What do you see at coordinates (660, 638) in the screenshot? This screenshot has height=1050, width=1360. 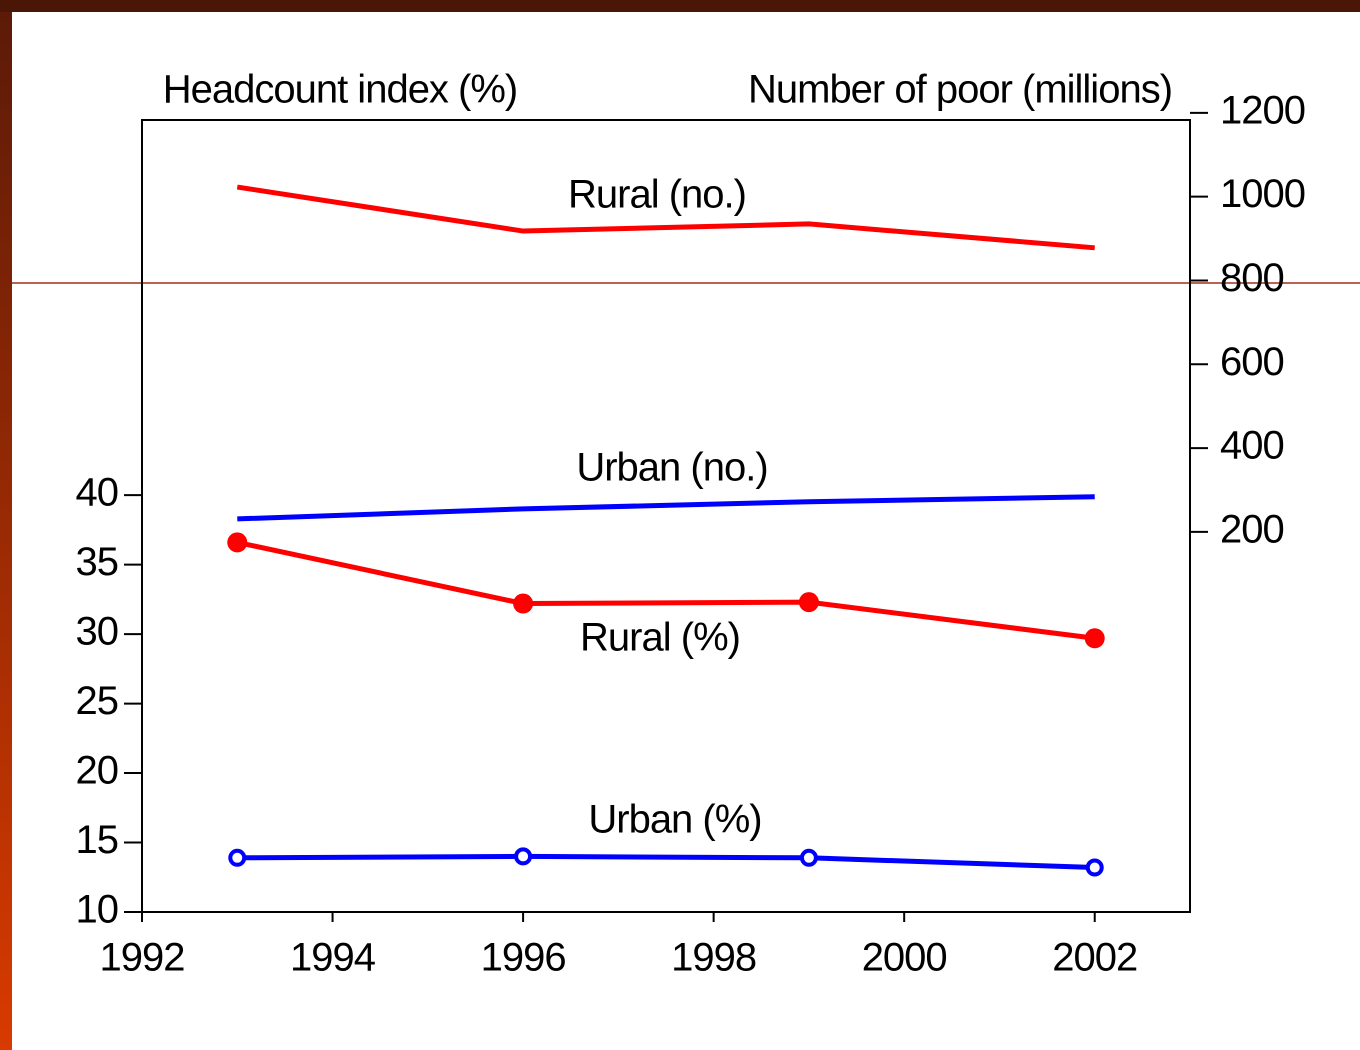 I see `series-label: Rural (%)` at bounding box center [660, 638].